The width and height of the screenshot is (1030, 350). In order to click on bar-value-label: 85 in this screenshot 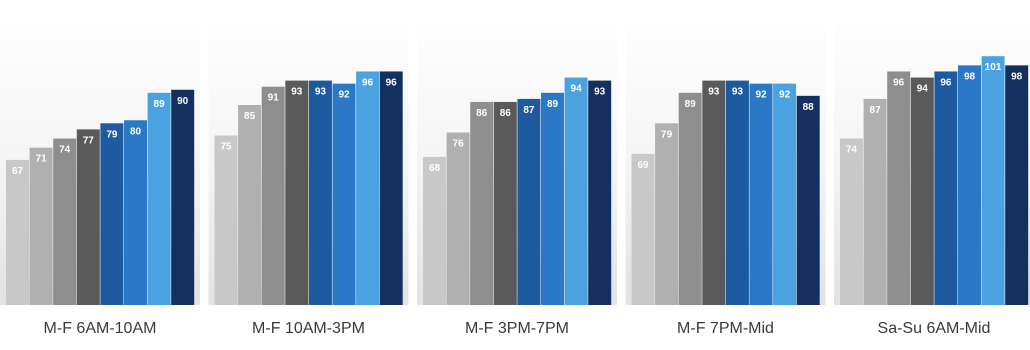, I will do `click(250, 116)`.